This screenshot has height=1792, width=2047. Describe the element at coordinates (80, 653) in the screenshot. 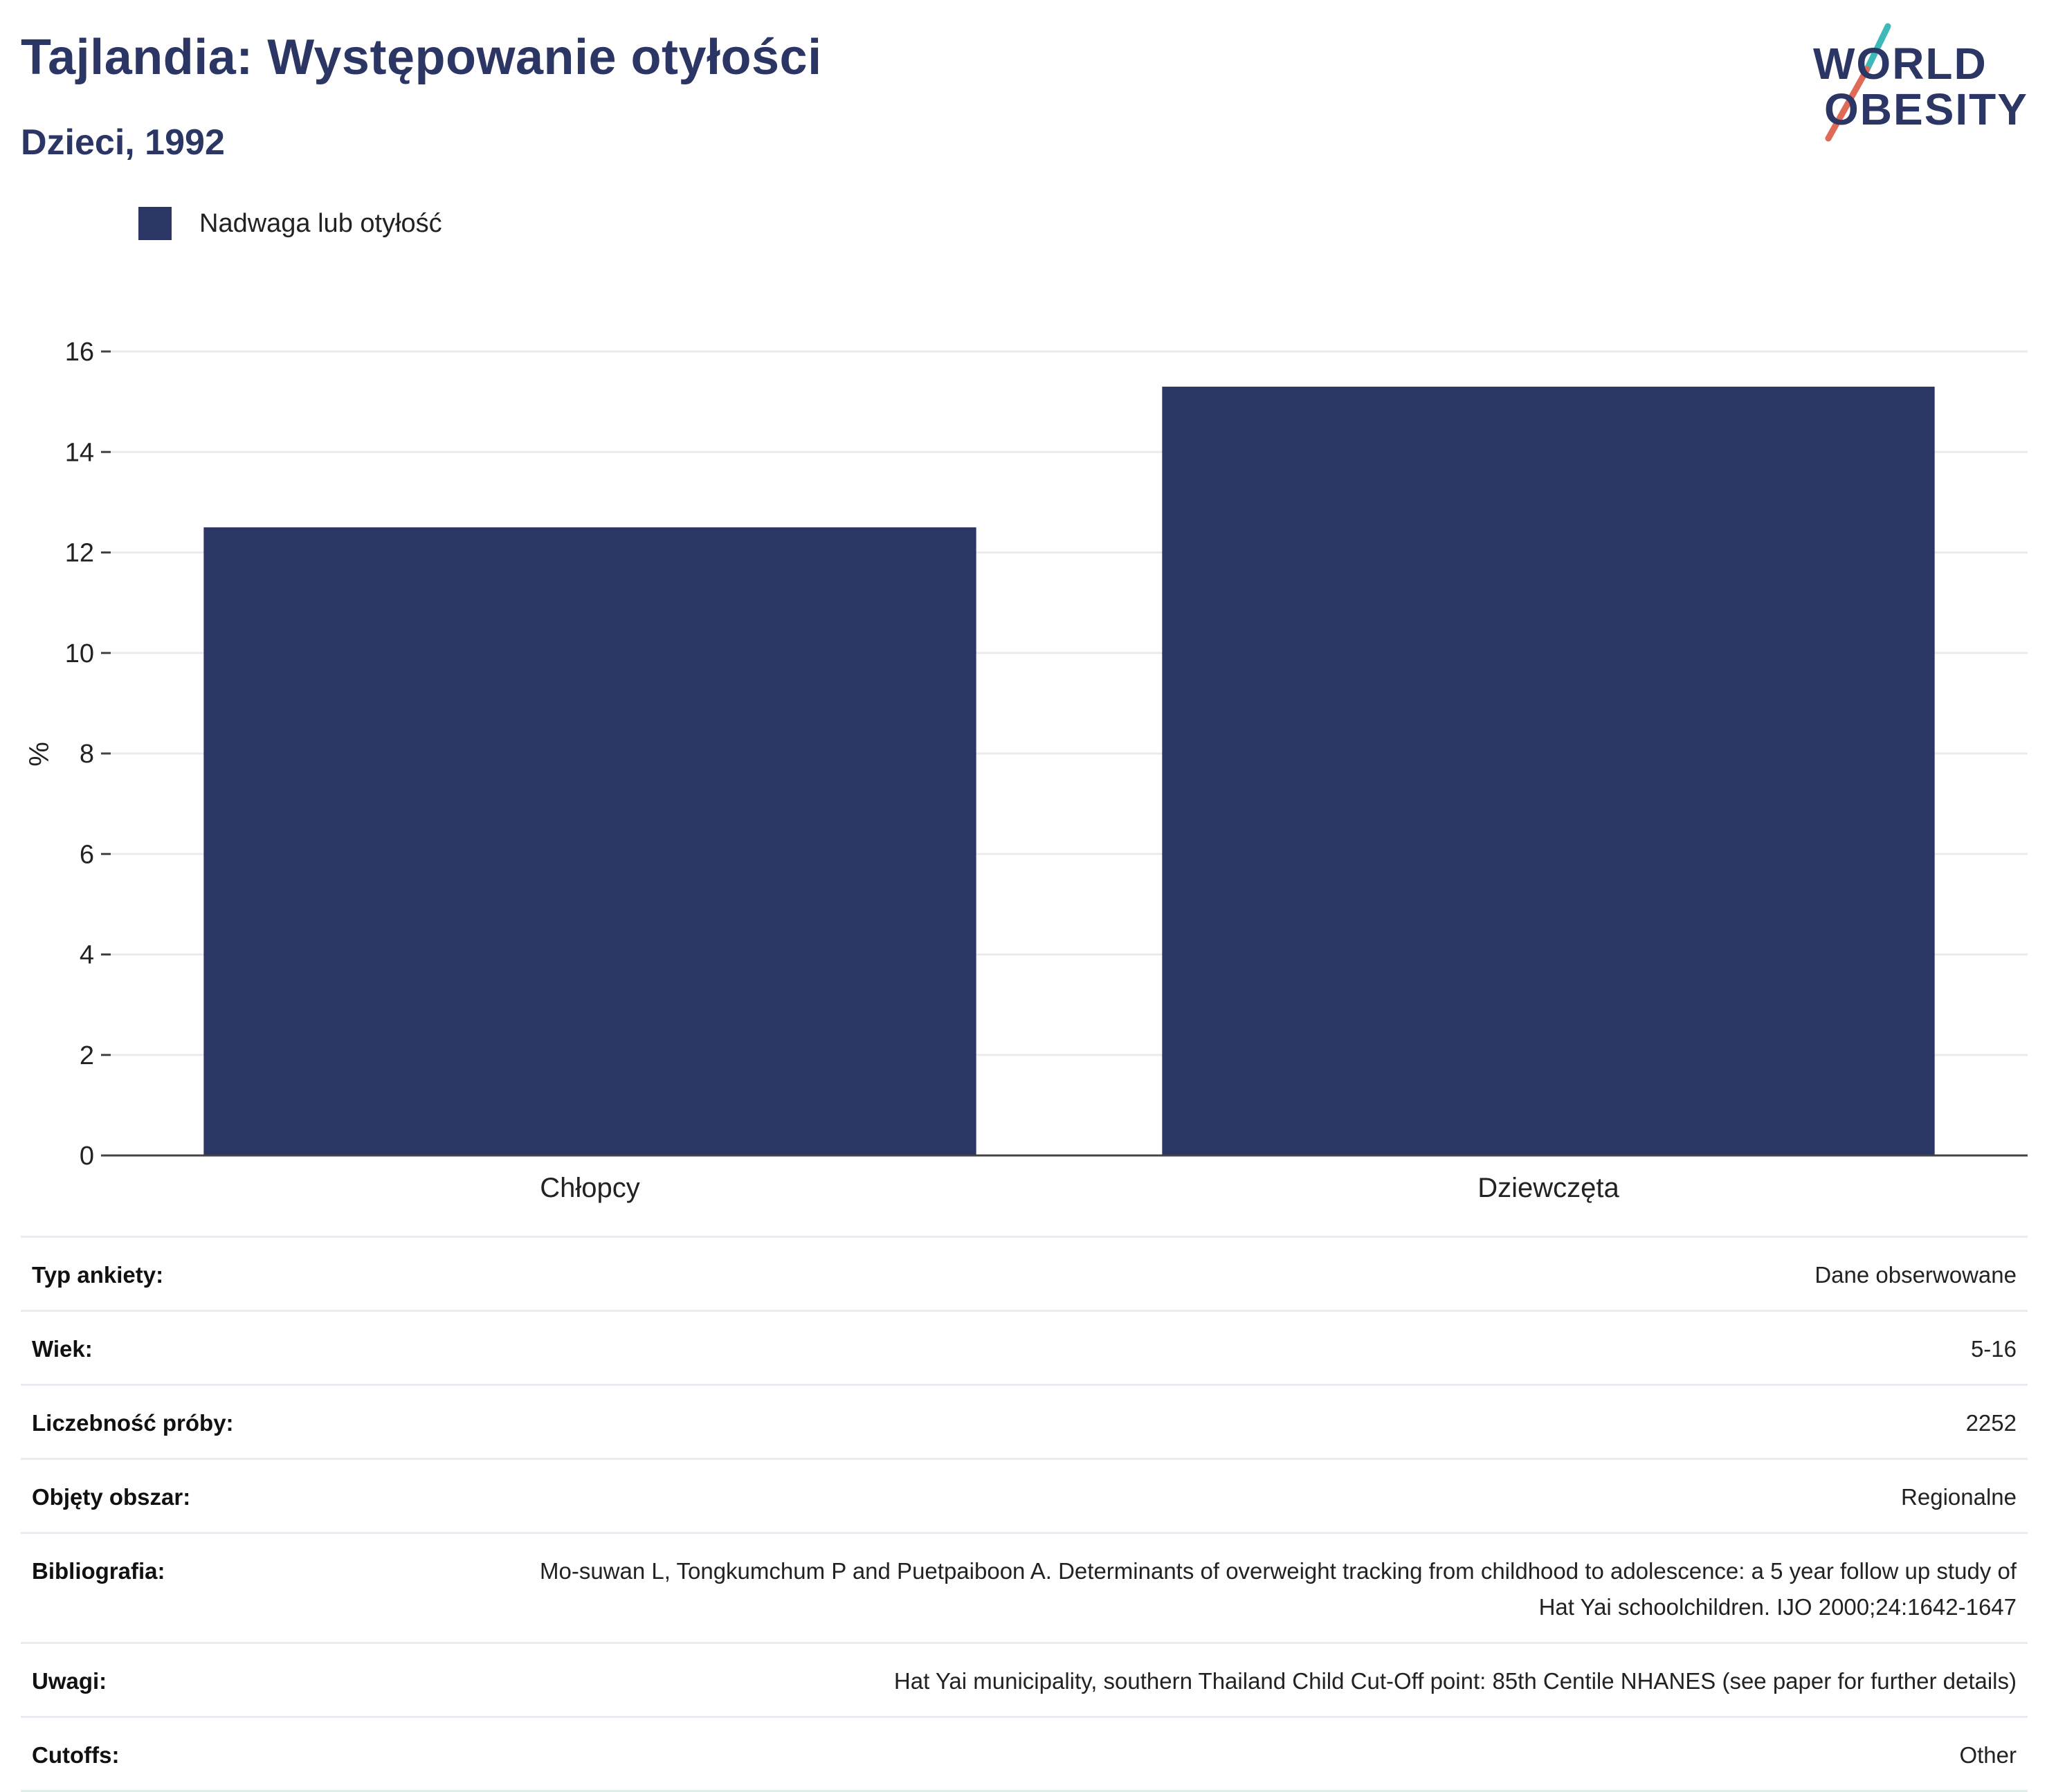

I see `y-tick-label: 10` at that location.